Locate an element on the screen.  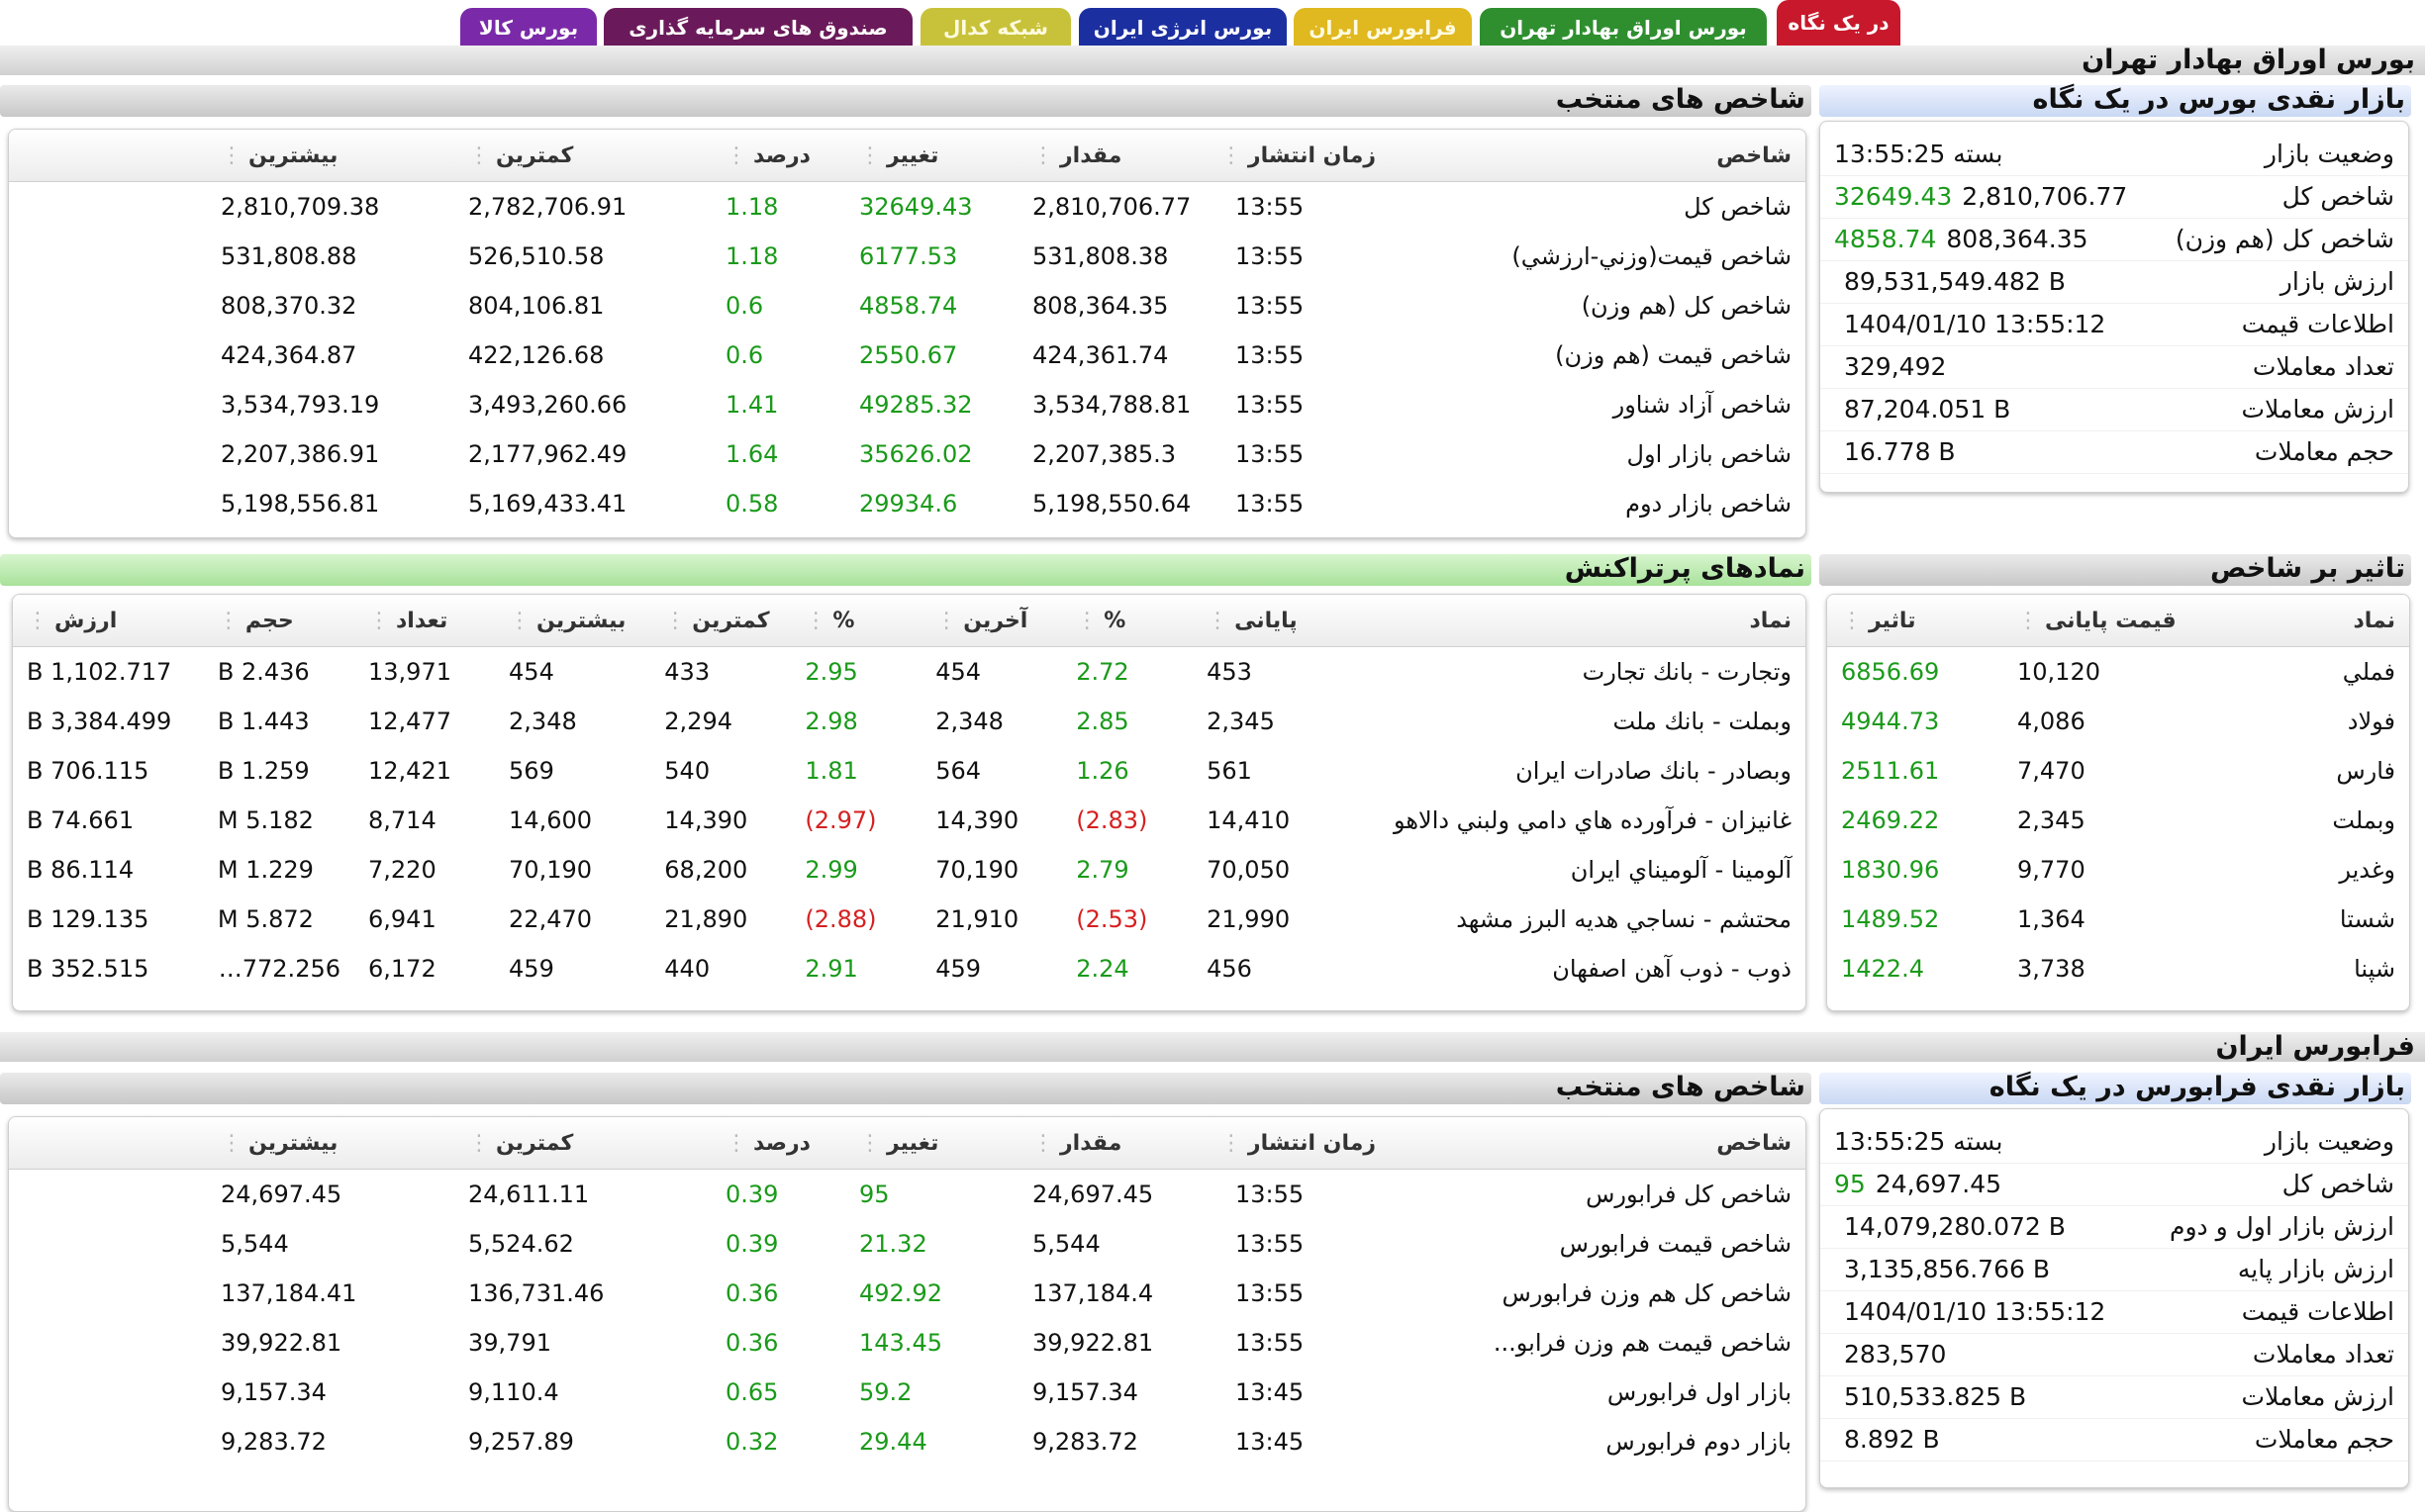
column-header: آخرین⋮ is located at coordinates (992, 621).